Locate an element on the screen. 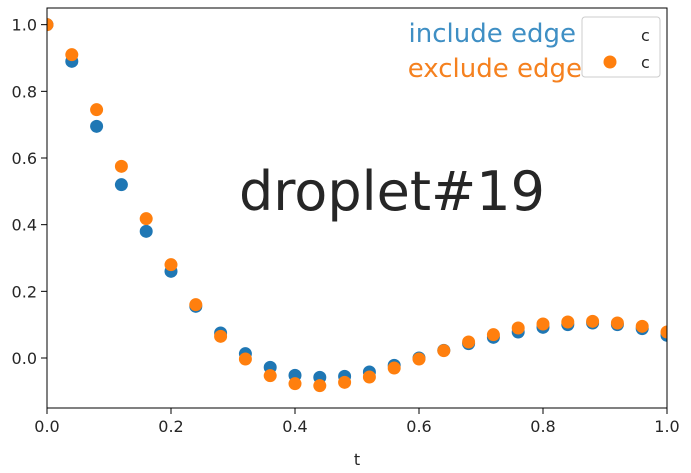 The height and width of the screenshot is (473, 691). y-tick-label: 0.8 is located at coordinates (24, 91).